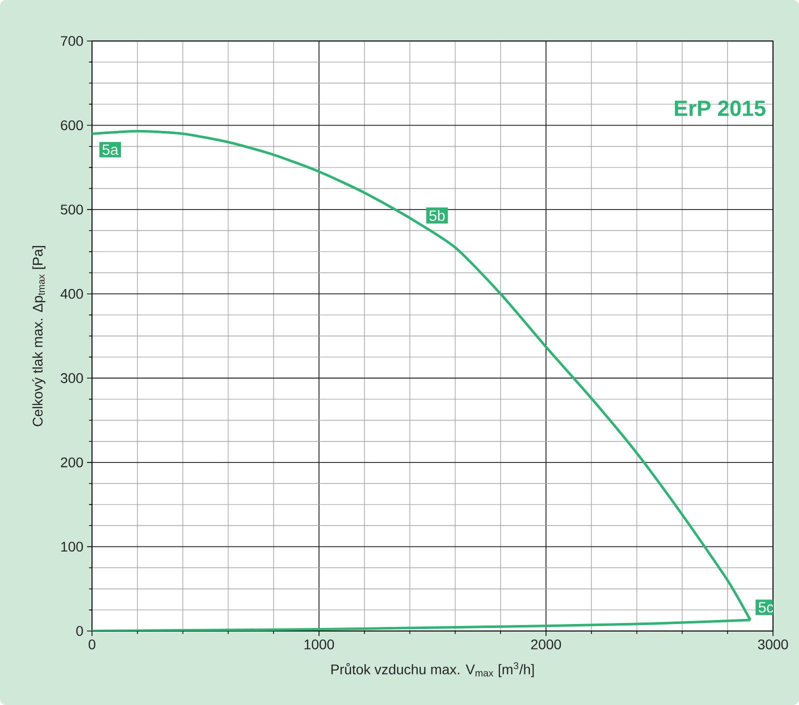  I want to click on annotation: ErP 2015, so click(720, 108).